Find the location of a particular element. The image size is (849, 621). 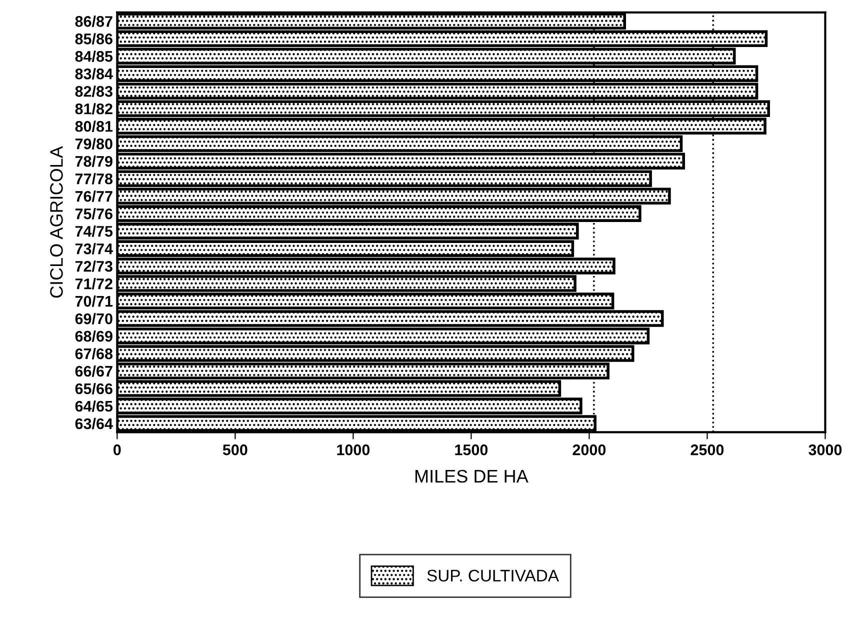

y-tick-label: 66/67 is located at coordinates (93, 371).